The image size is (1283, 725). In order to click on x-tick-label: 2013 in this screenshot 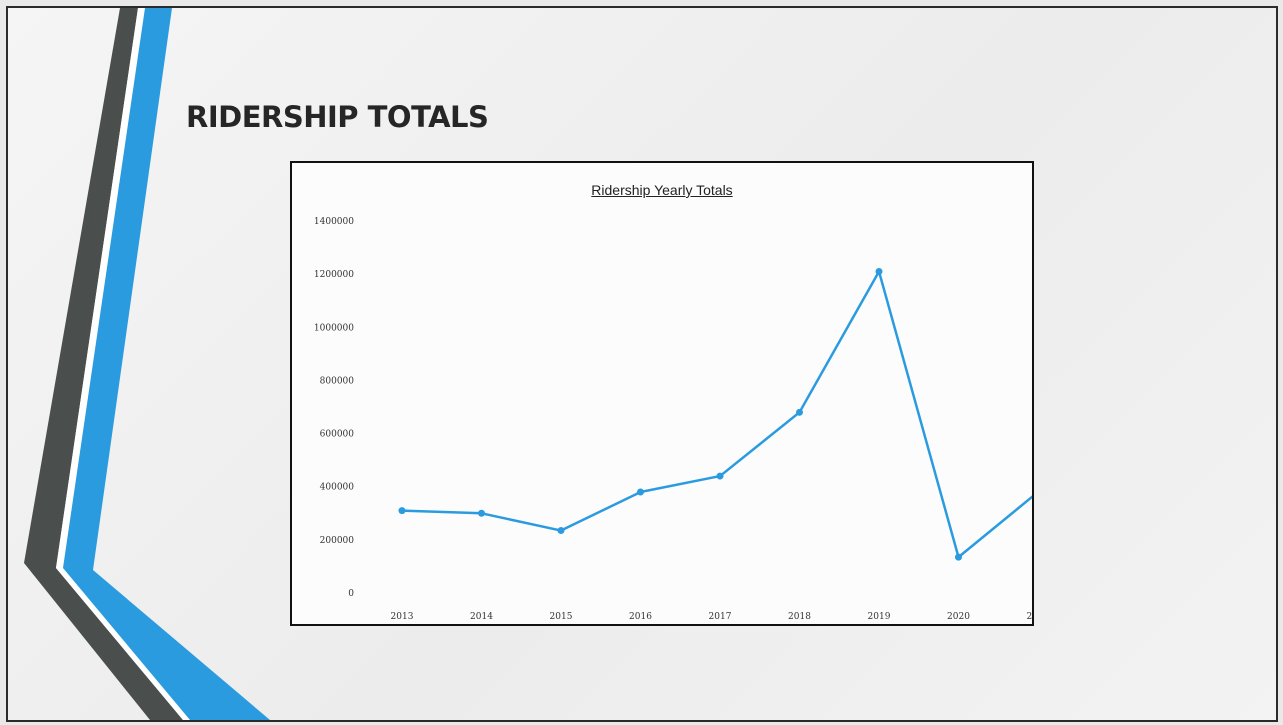, I will do `click(402, 617)`.